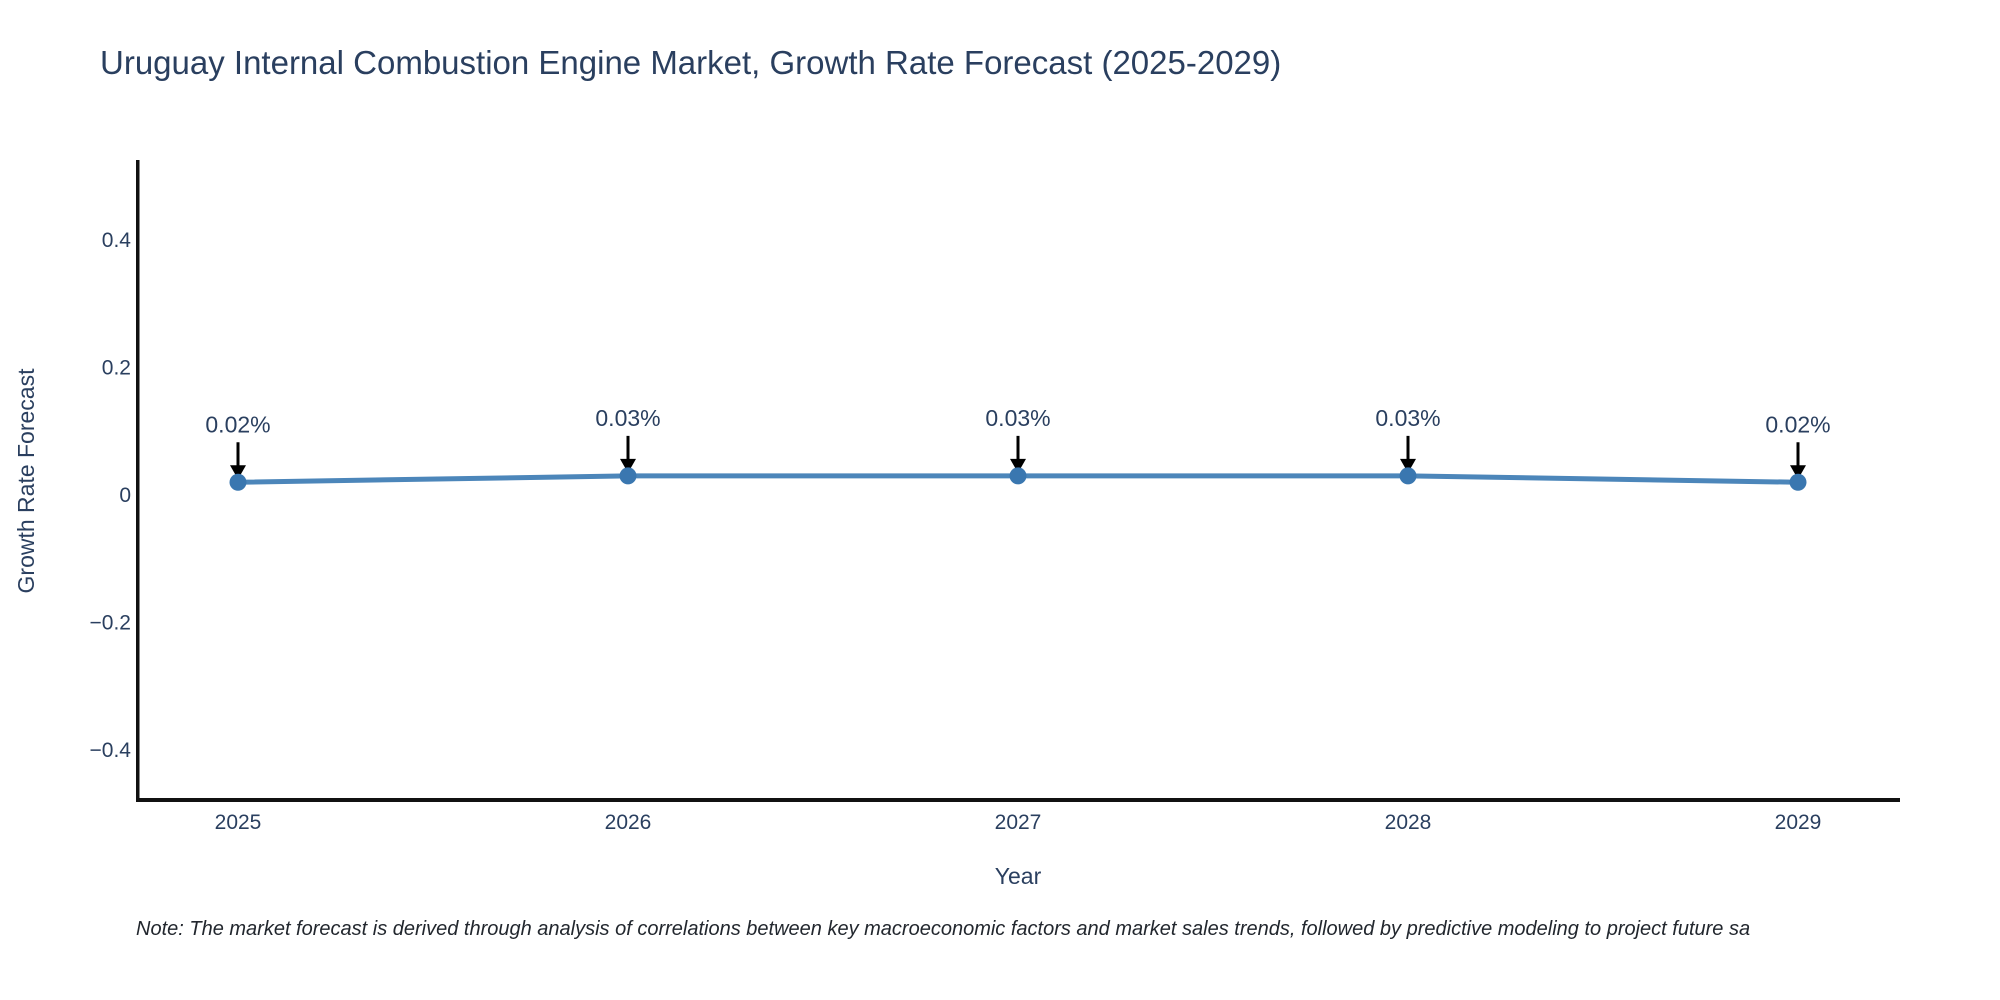  What do you see at coordinates (628, 476) in the screenshot?
I see `data-point-2026` at bounding box center [628, 476].